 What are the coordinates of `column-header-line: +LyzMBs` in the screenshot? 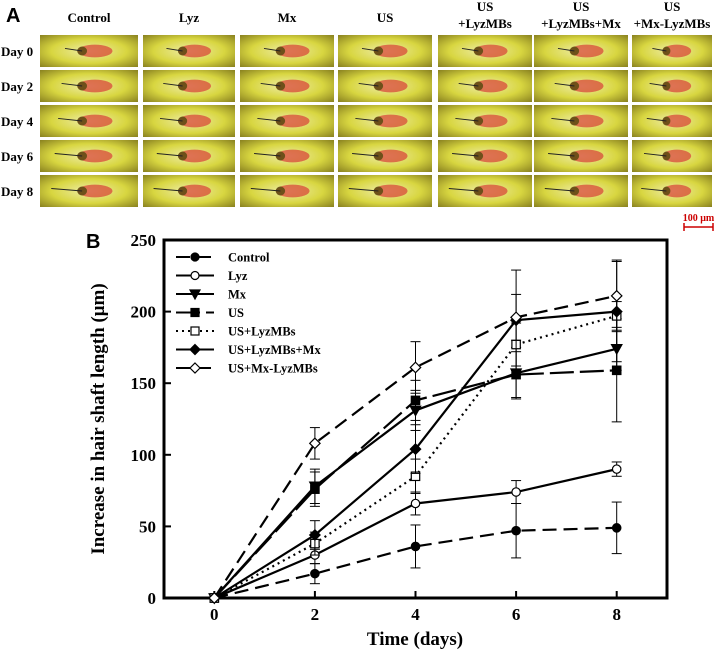 It's located at (485, 23).